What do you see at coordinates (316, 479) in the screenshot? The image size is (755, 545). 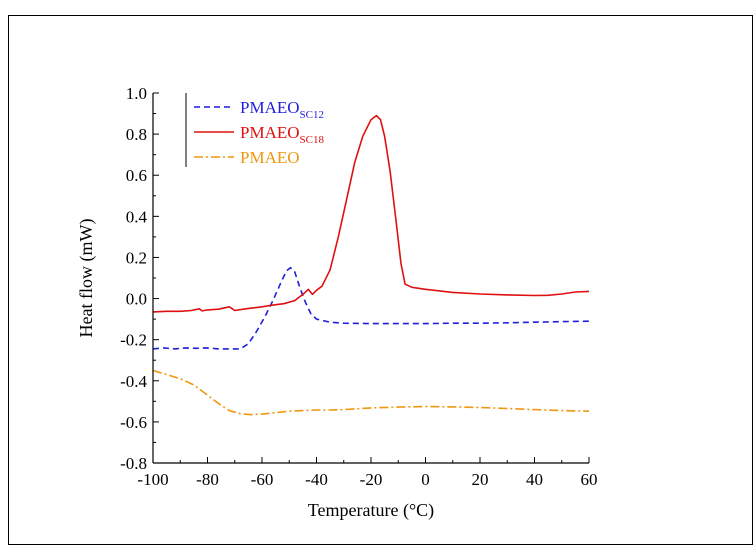 I see `x-tick-label: -40` at bounding box center [316, 479].